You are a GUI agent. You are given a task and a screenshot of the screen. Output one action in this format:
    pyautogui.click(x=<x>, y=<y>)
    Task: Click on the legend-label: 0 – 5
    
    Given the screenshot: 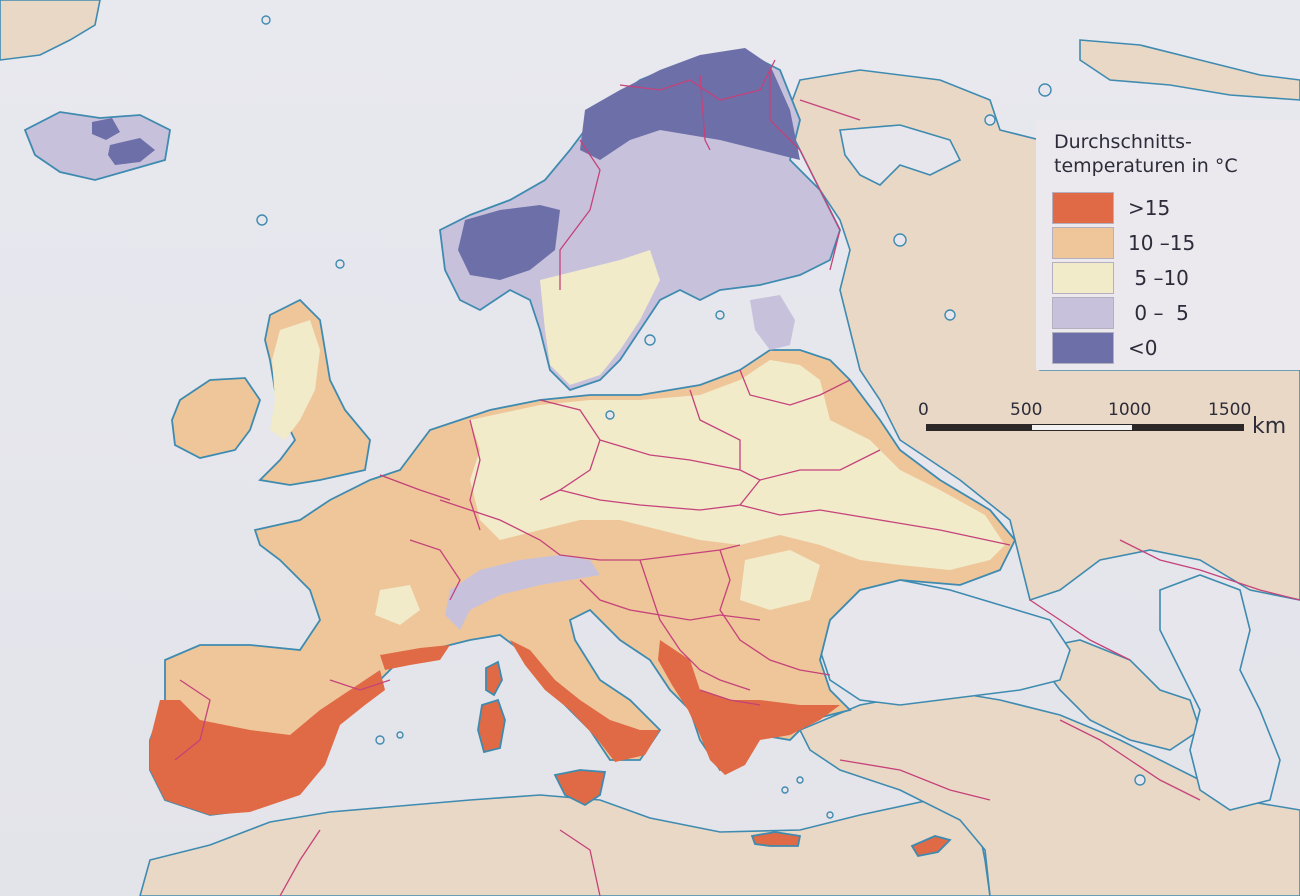 What is the action you would take?
    pyautogui.click(x=1158, y=313)
    